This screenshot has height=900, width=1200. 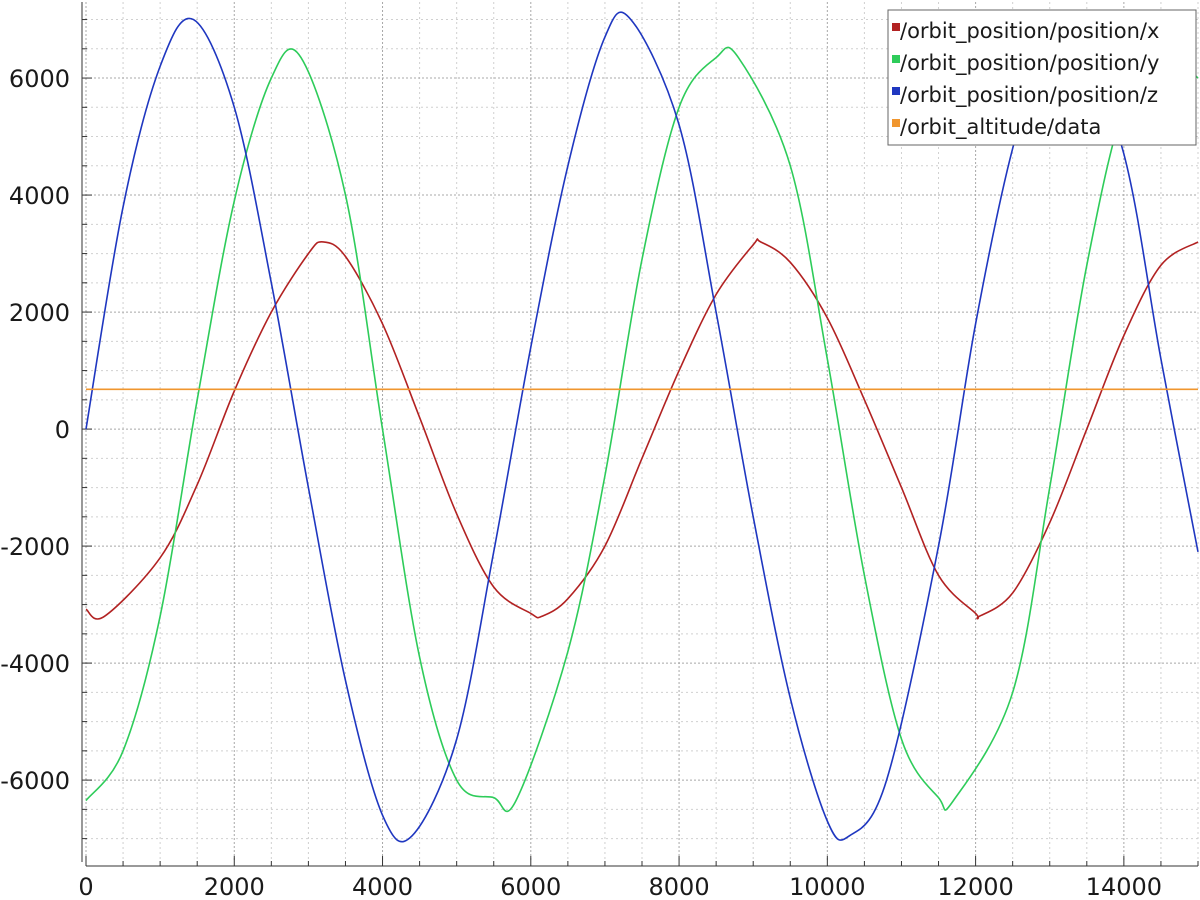 I want to click on x-tick-label: 4000, so click(x=382, y=886).